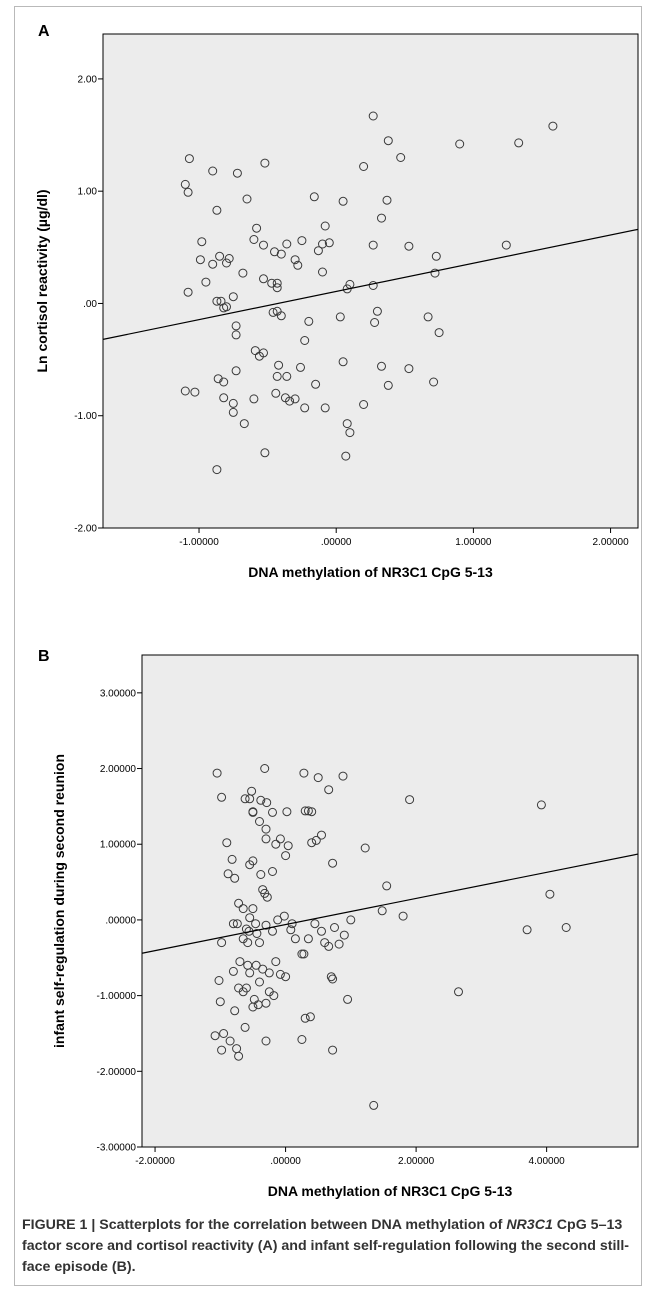 The width and height of the screenshot is (658, 1296). What do you see at coordinates (547, 1161) in the screenshot?
I see `x-tick-label: 4.00000` at bounding box center [547, 1161].